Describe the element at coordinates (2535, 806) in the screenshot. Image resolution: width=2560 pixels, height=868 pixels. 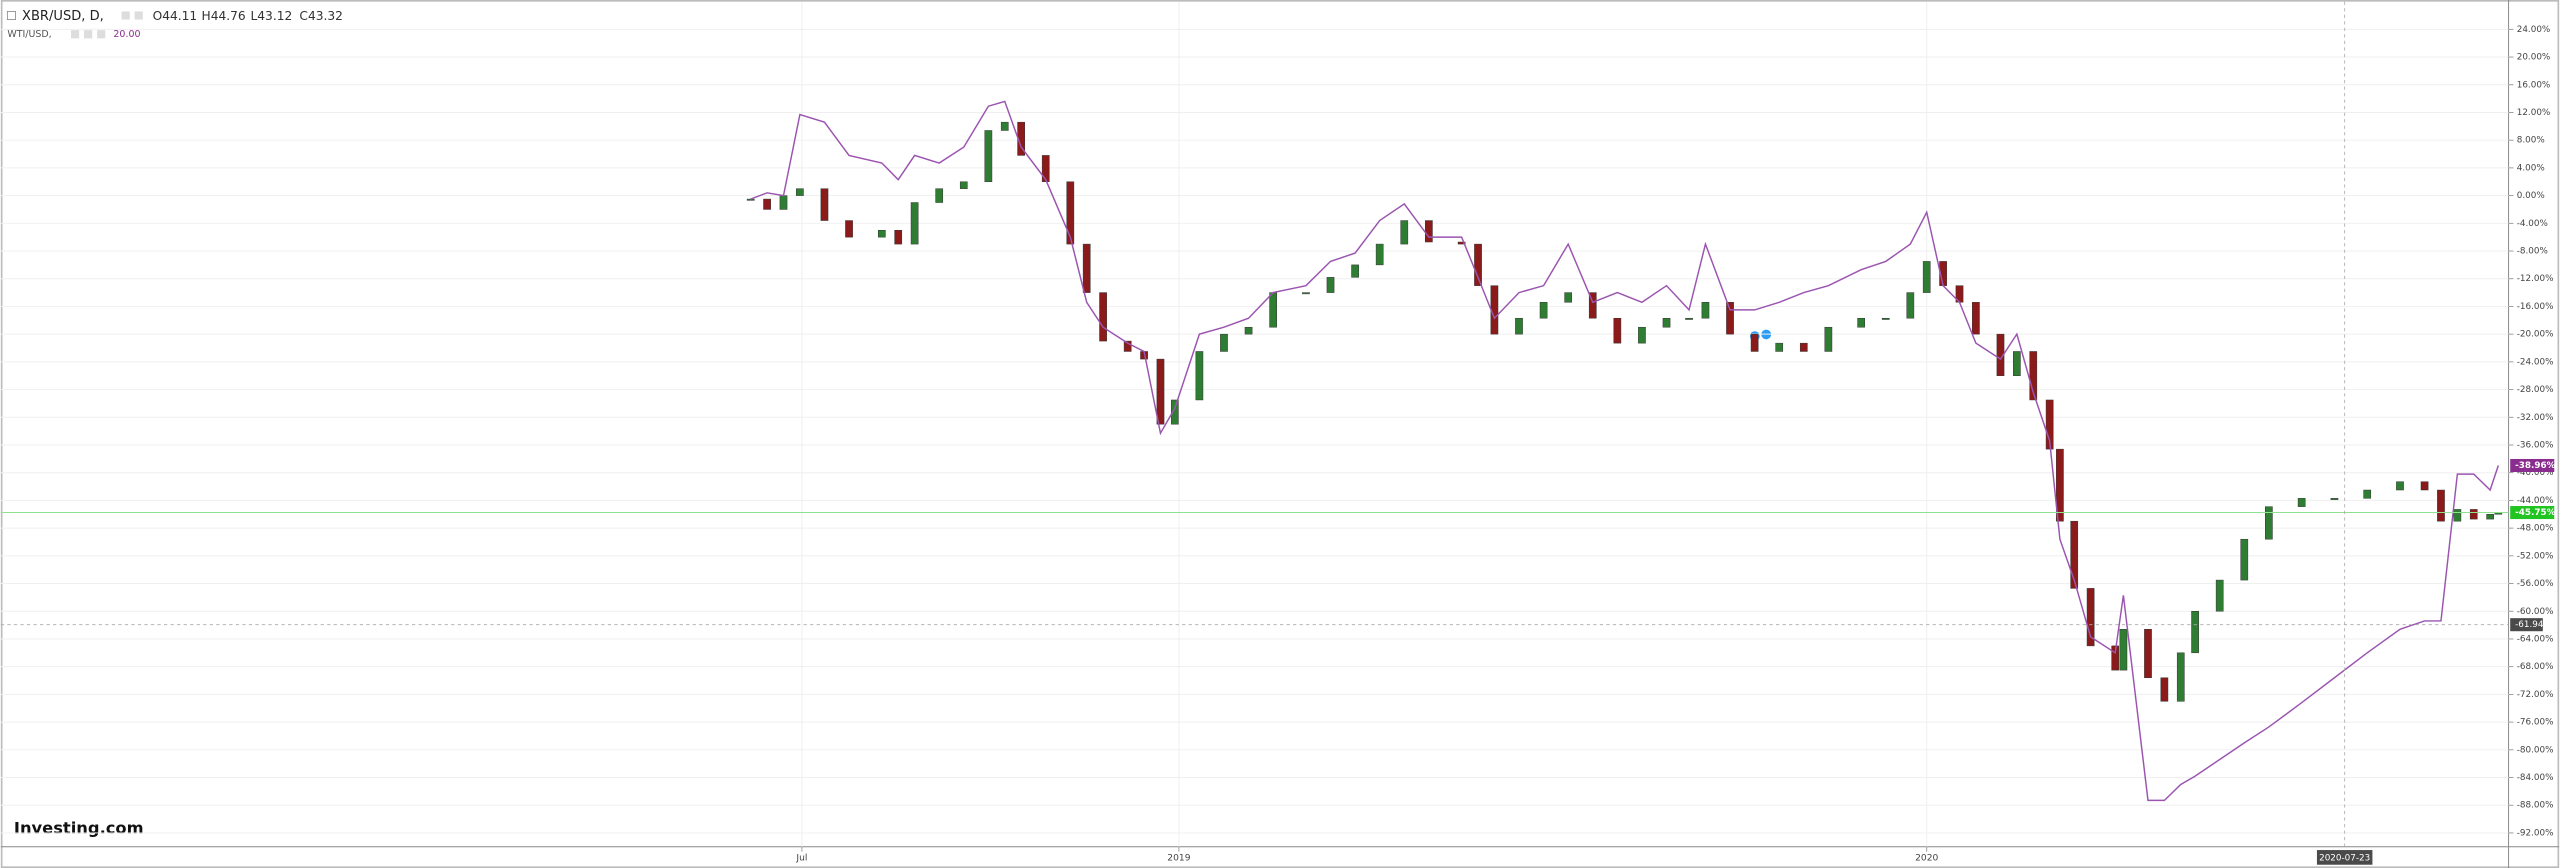
I see `y-tick-label: -88.00%` at that location.